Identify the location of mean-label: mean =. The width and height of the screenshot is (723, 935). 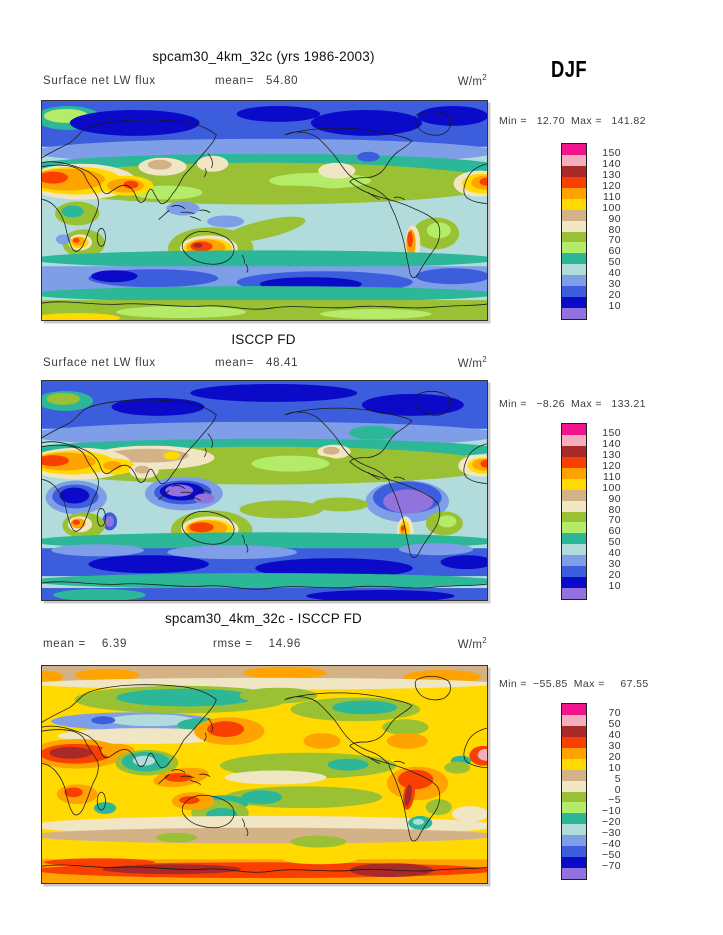
(64, 644).